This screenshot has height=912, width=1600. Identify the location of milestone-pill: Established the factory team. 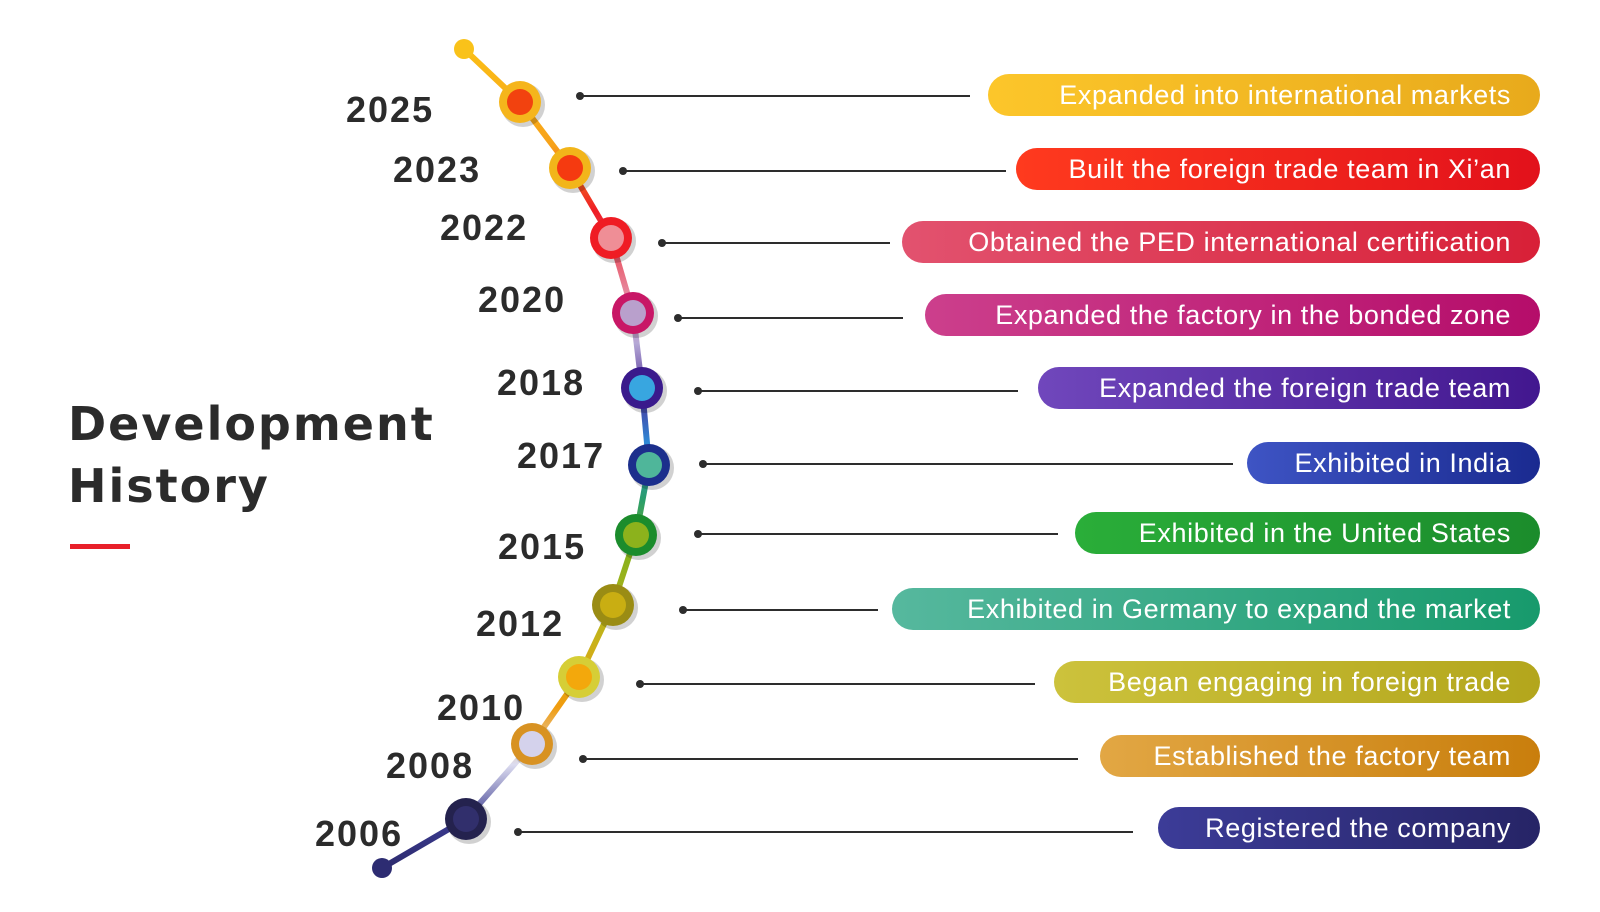
(1320, 756).